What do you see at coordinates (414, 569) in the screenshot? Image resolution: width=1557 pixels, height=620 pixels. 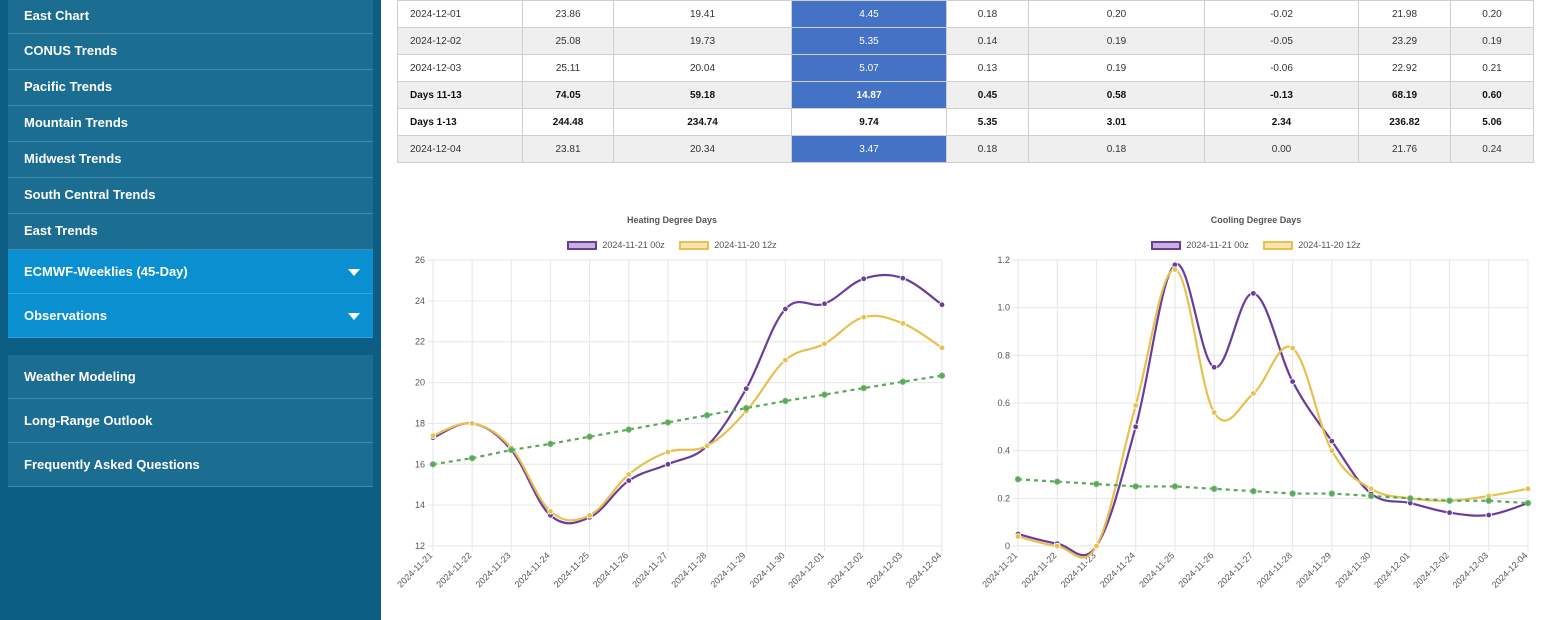 I see `x-tick-label: 2024-11-21` at bounding box center [414, 569].